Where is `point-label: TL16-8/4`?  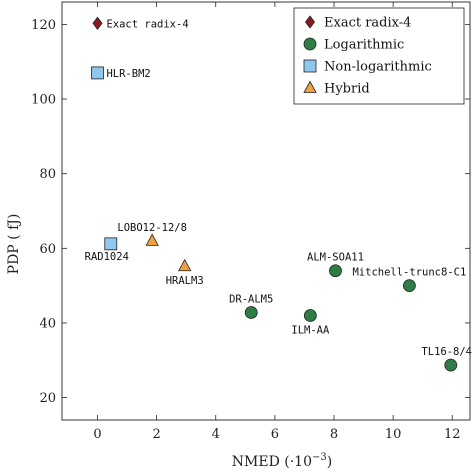 point-label: TL16-8/4 is located at coordinates (446, 352).